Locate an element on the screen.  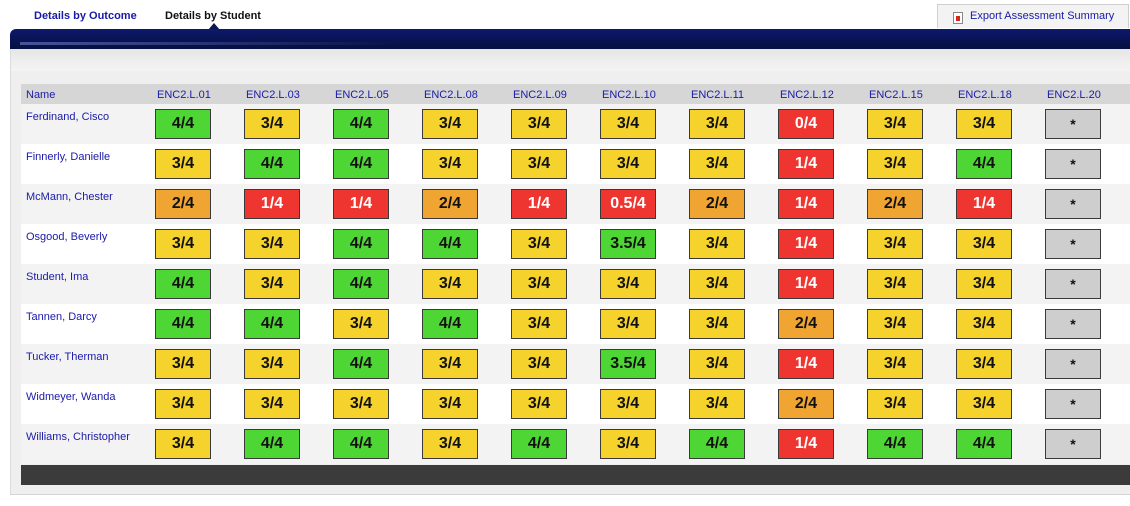
outcome-header-enc2-l-10: ENC2.L.10 is located at coordinates (629, 95).